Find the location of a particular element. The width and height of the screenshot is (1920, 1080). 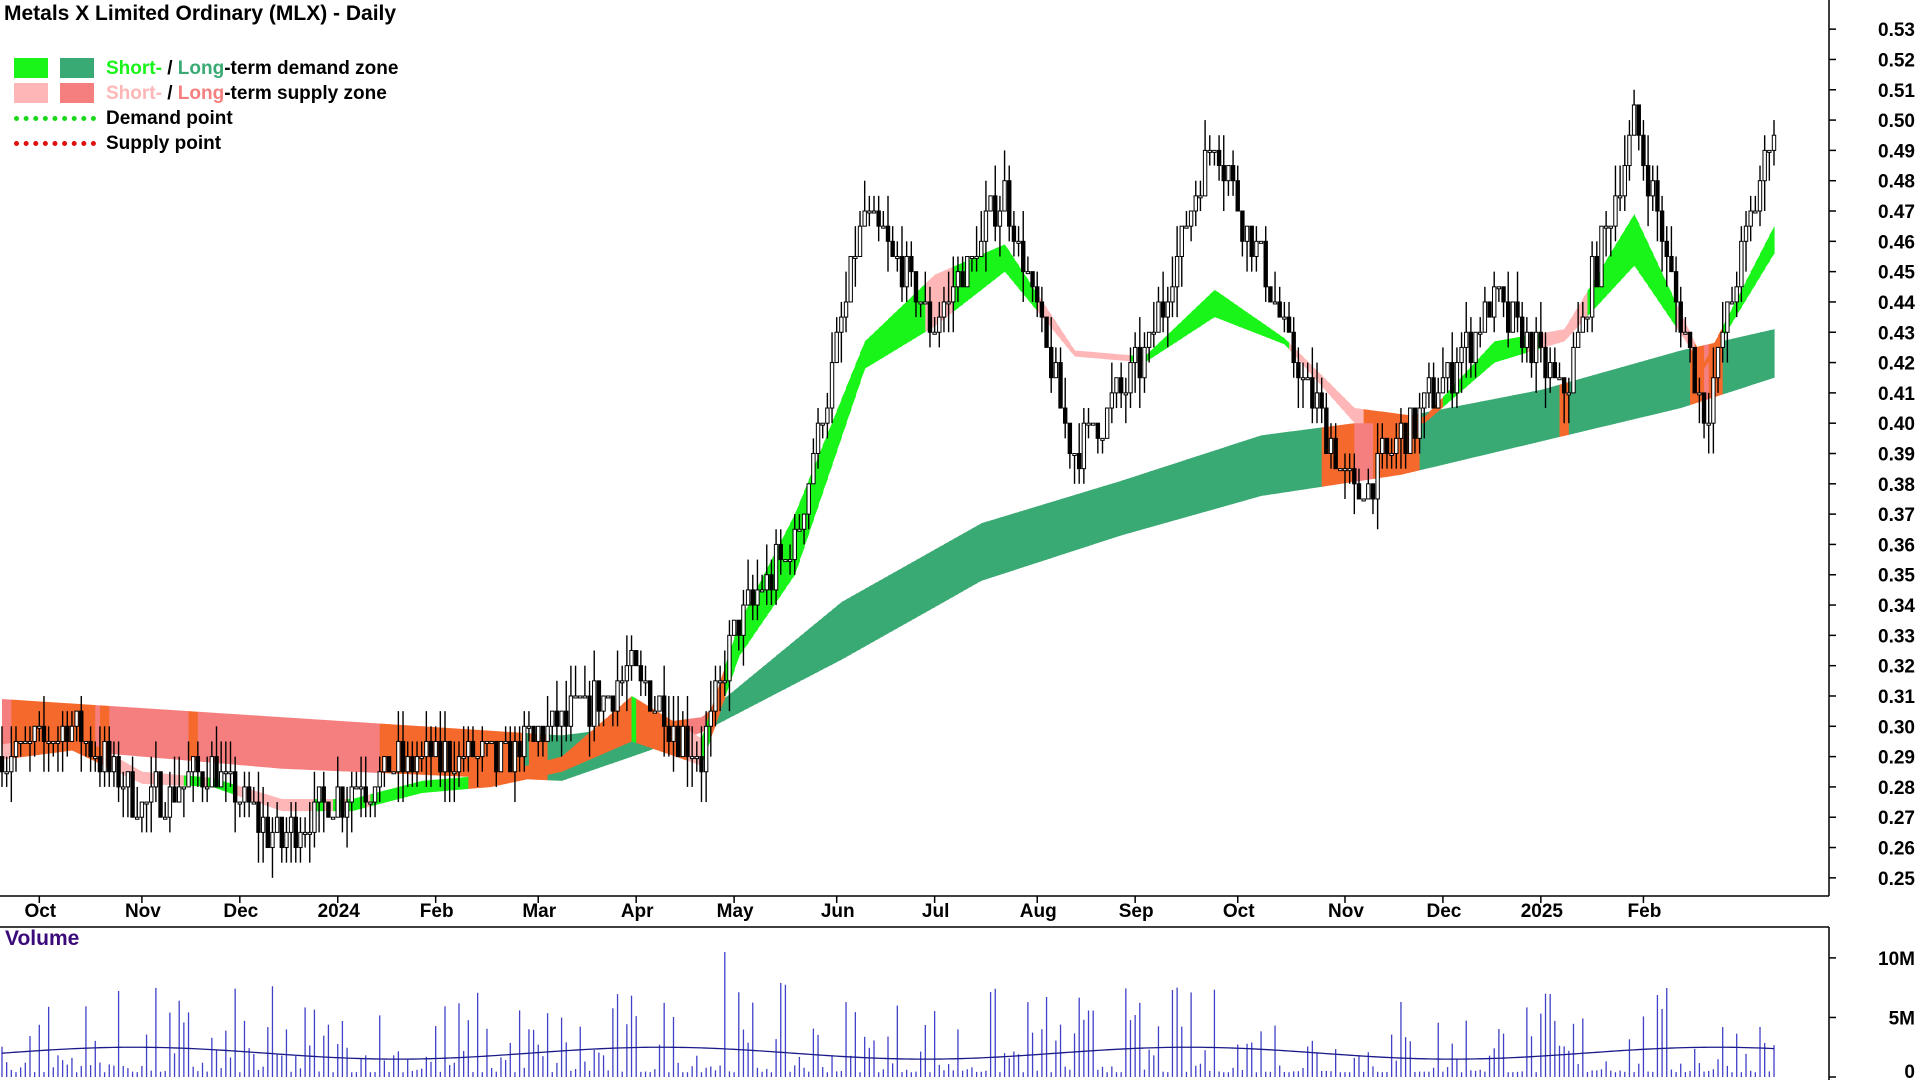

date-tick-label: 2025 is located at coordinates (1542, 911).